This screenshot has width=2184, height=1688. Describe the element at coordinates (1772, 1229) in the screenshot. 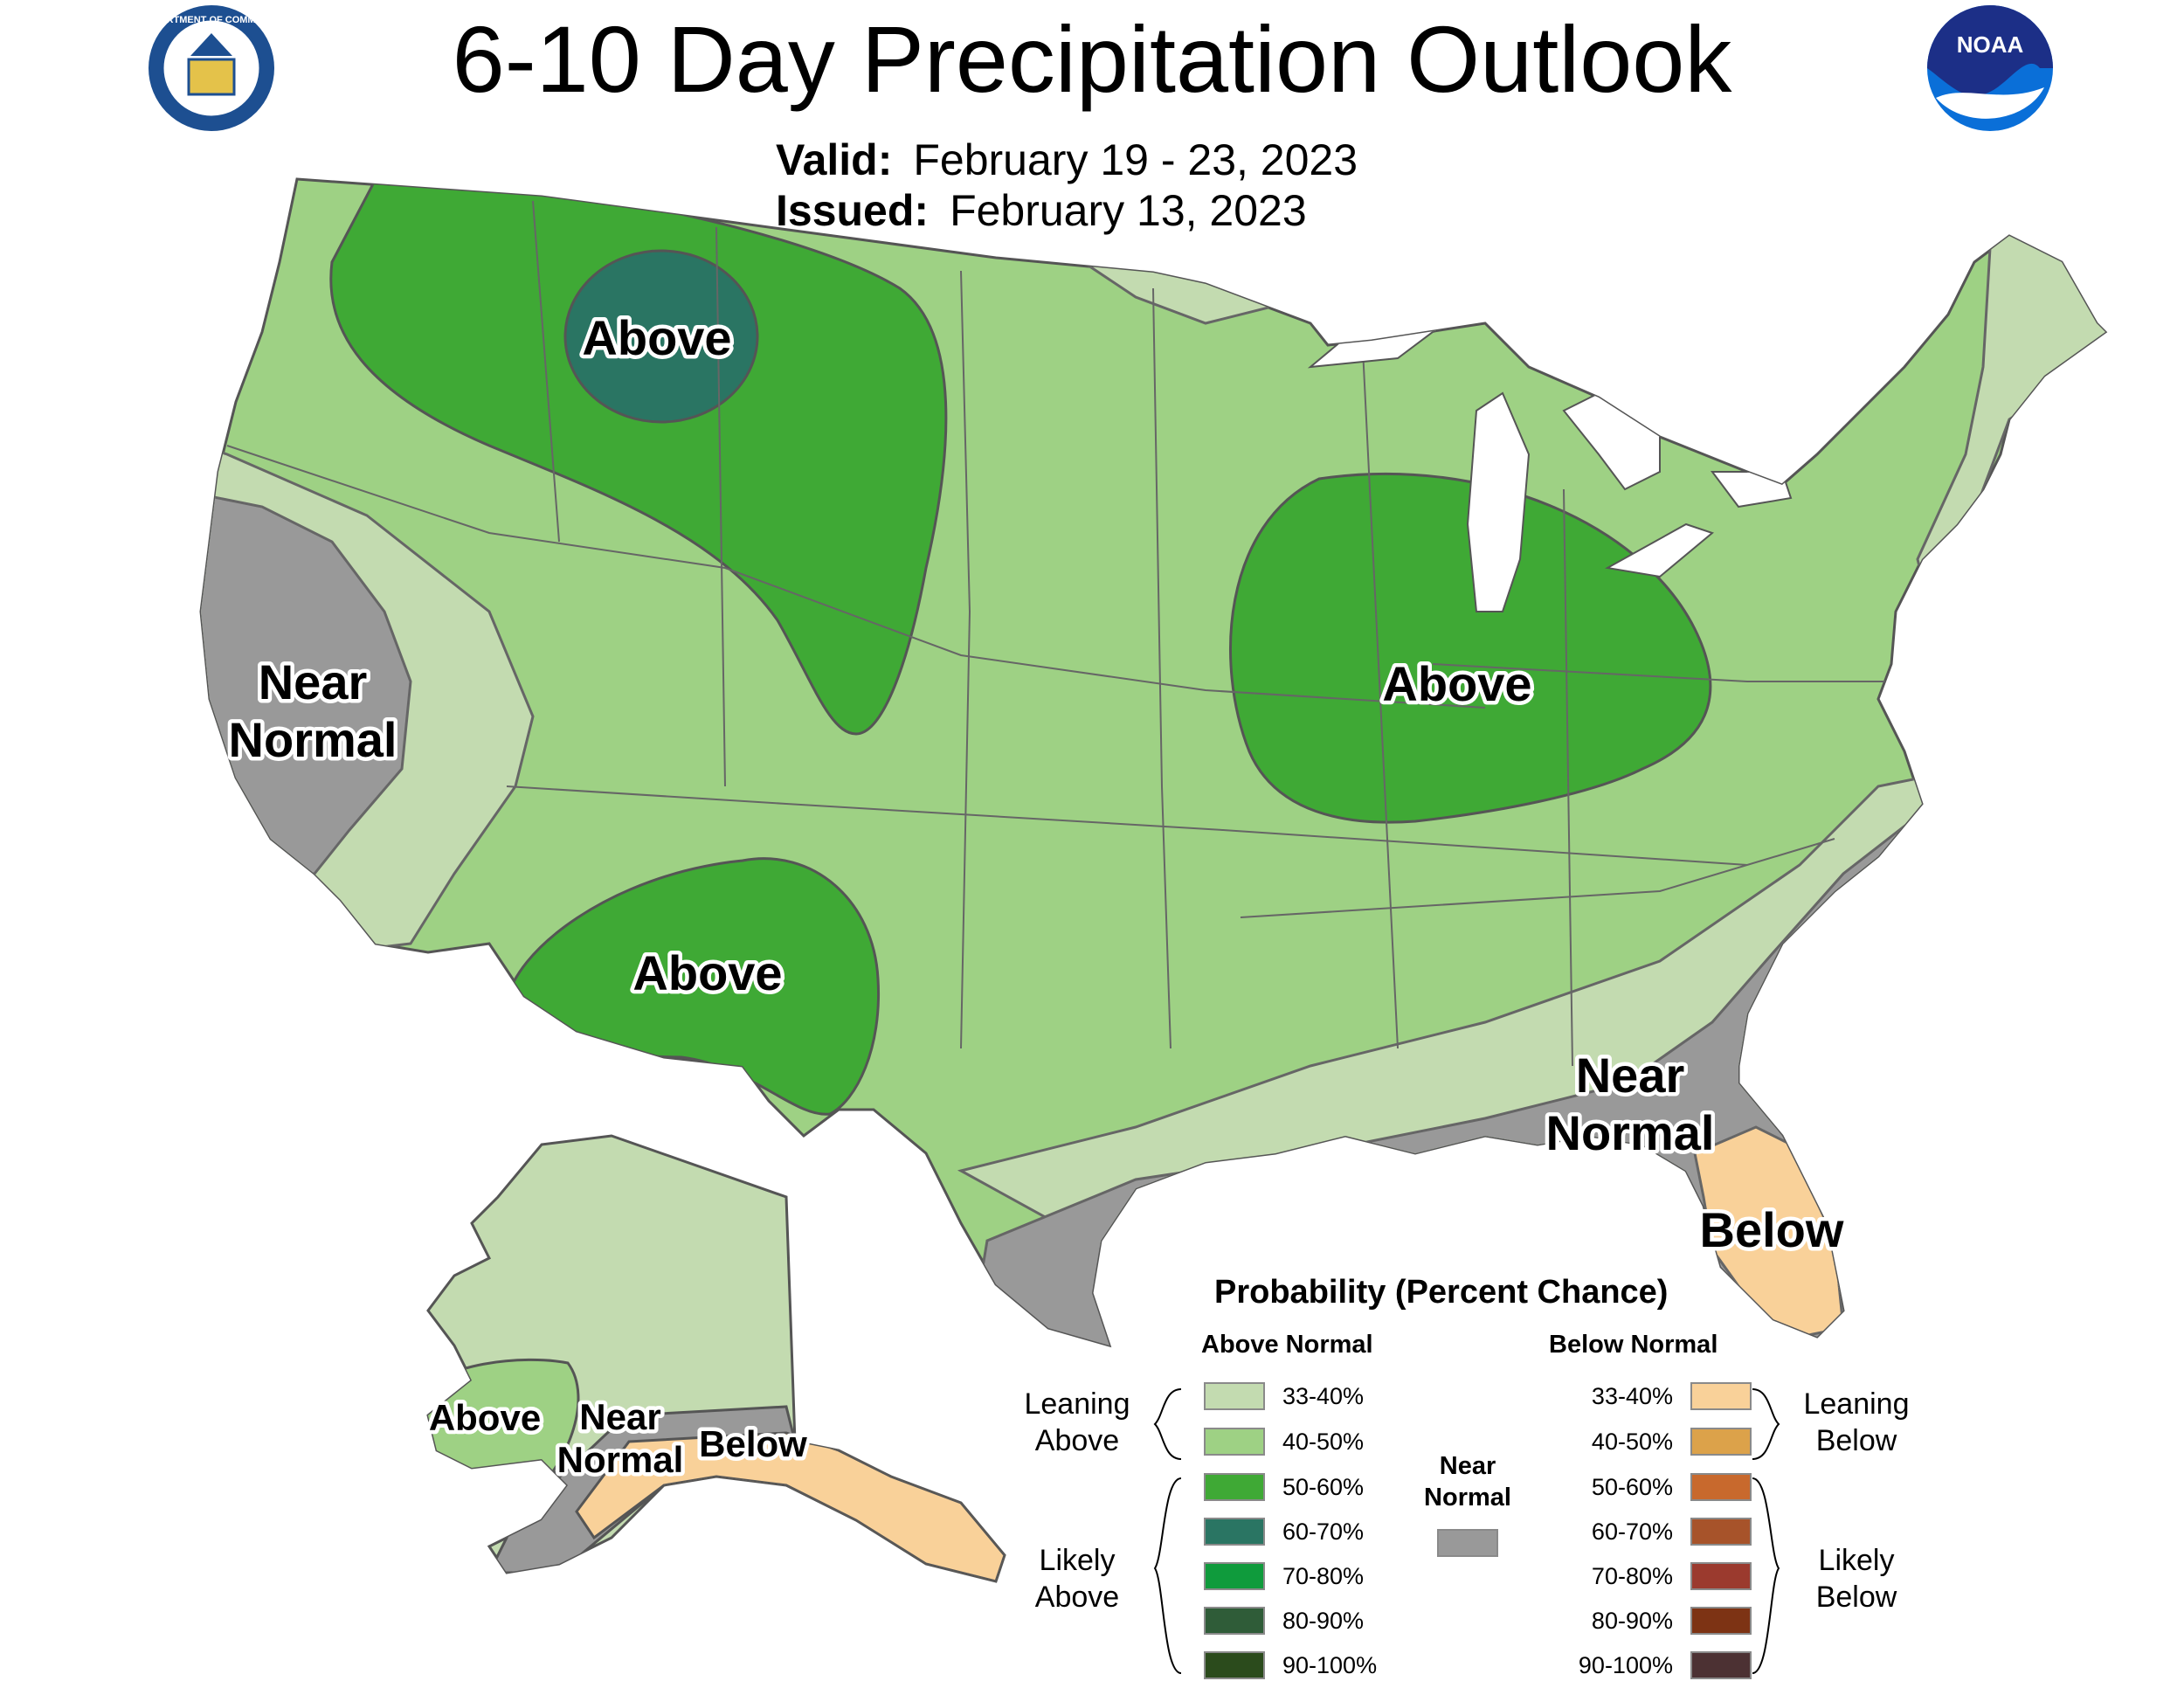

I see `label-below-florida: Below` at that location.